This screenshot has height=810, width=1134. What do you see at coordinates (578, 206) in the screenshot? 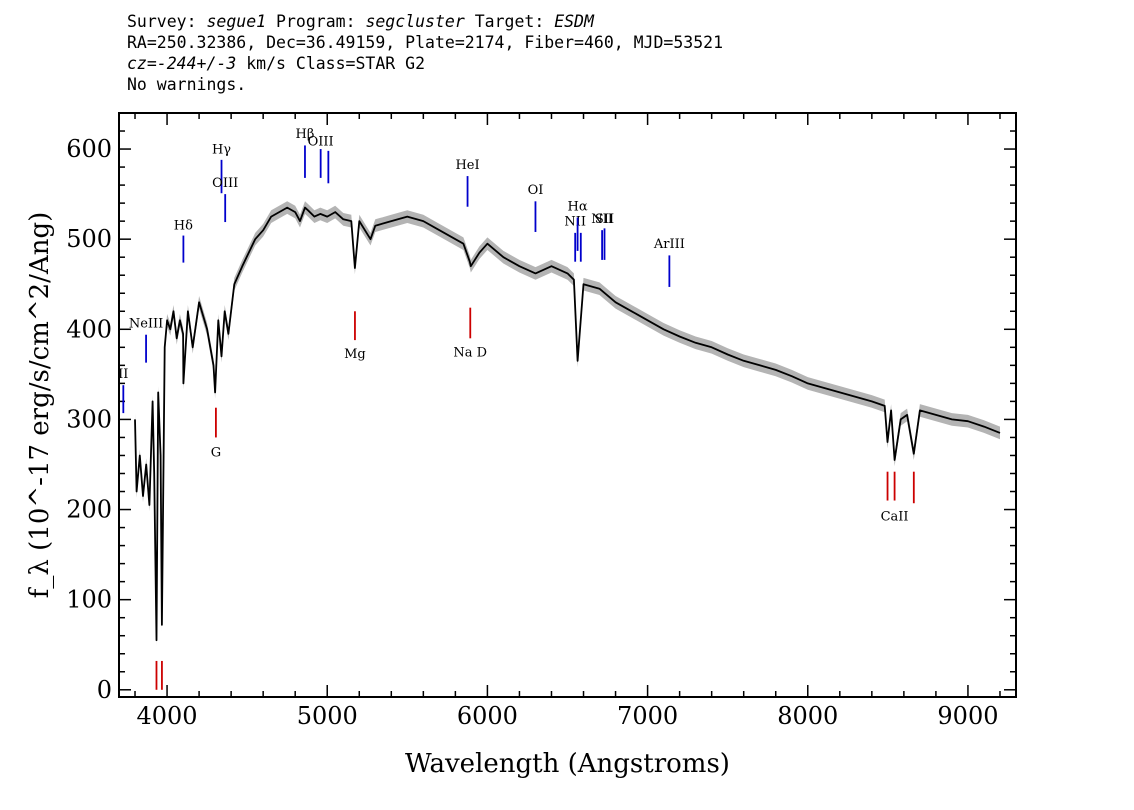
I see `emission-line-label: Hα` at bounding box center [578, 206].